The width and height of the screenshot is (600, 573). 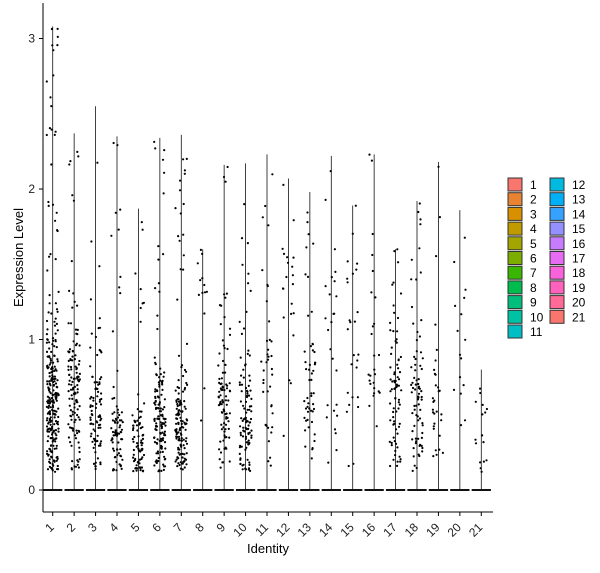 What do you see at coordinates (537, 317) in the screenshot?
I see `legend-label-10: 10` at bounding box center [537, 317].